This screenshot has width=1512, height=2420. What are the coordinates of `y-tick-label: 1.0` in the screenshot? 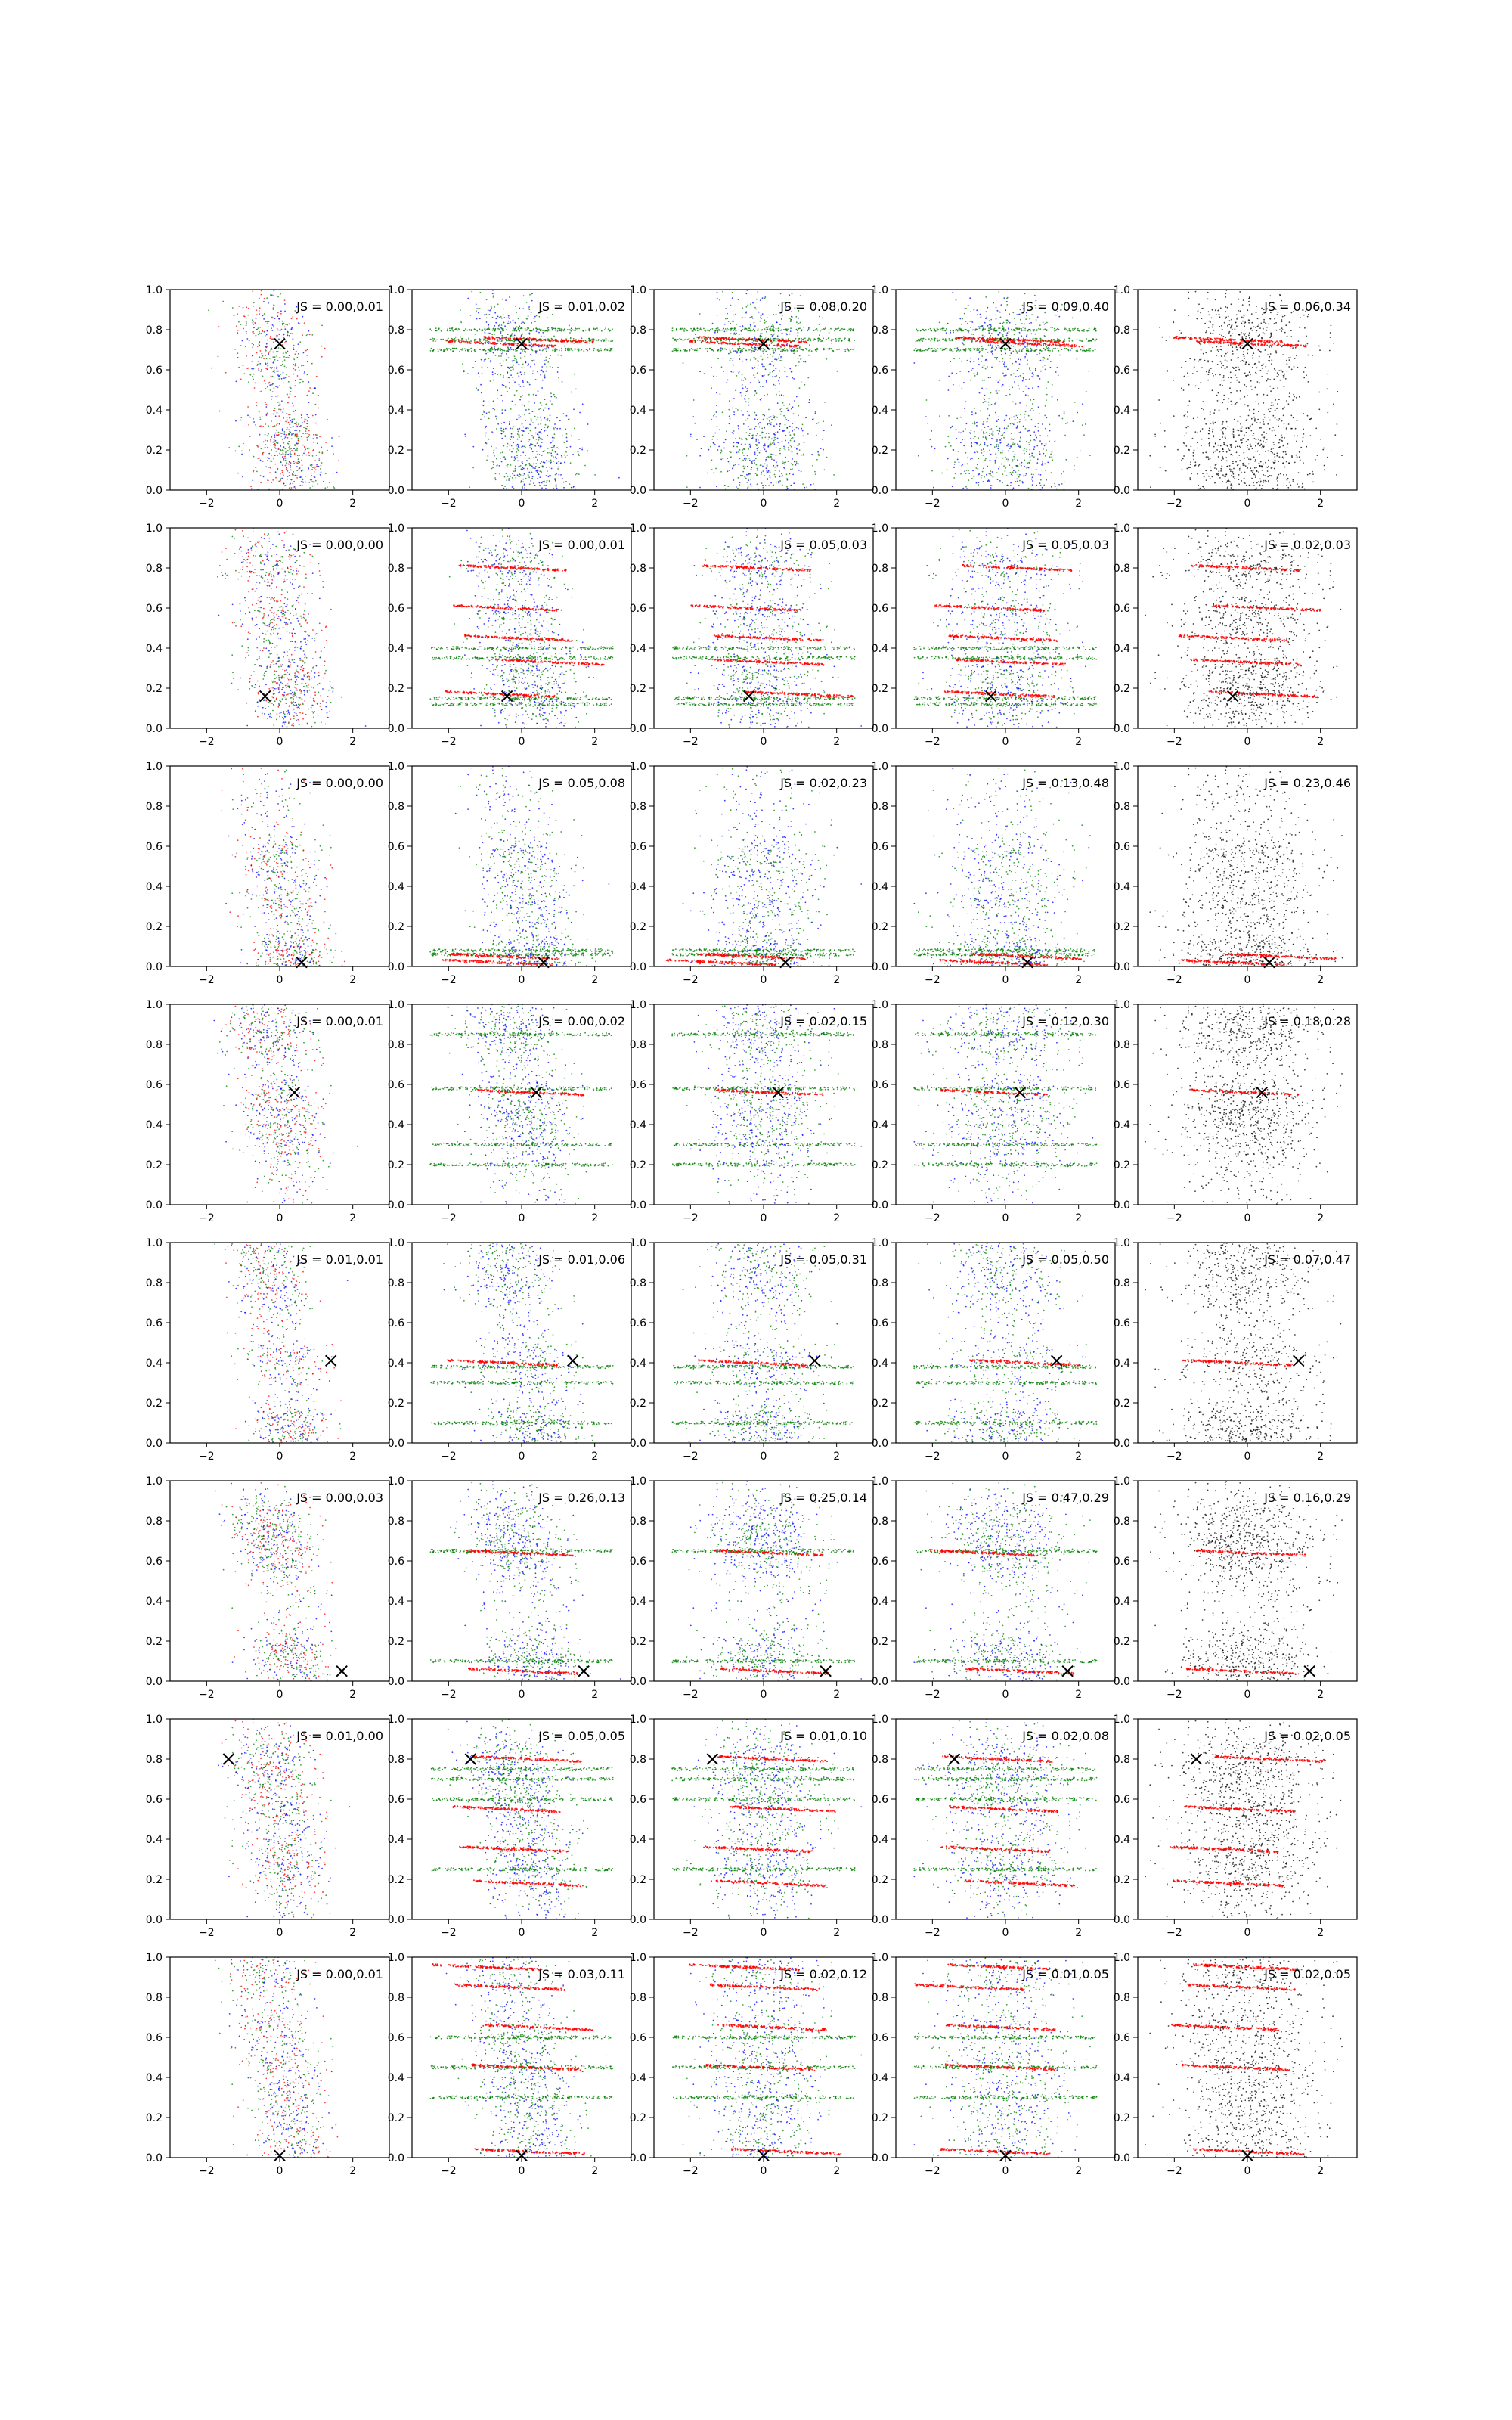 It's located at (396, 290).